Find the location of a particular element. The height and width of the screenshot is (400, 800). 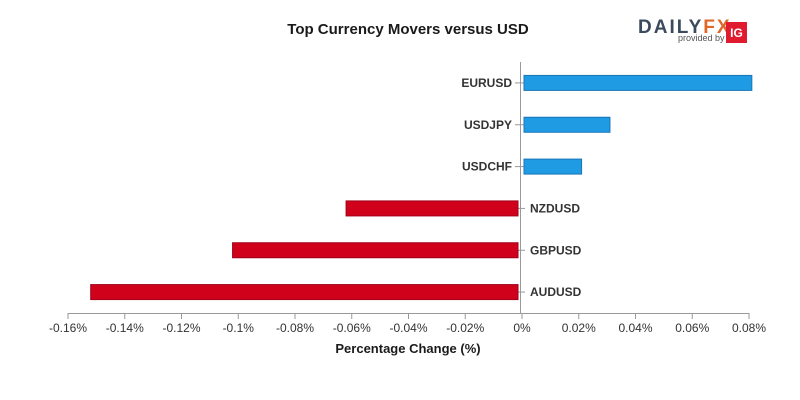

x-tick-label: 0.08% is located at coordinates (749, 328).